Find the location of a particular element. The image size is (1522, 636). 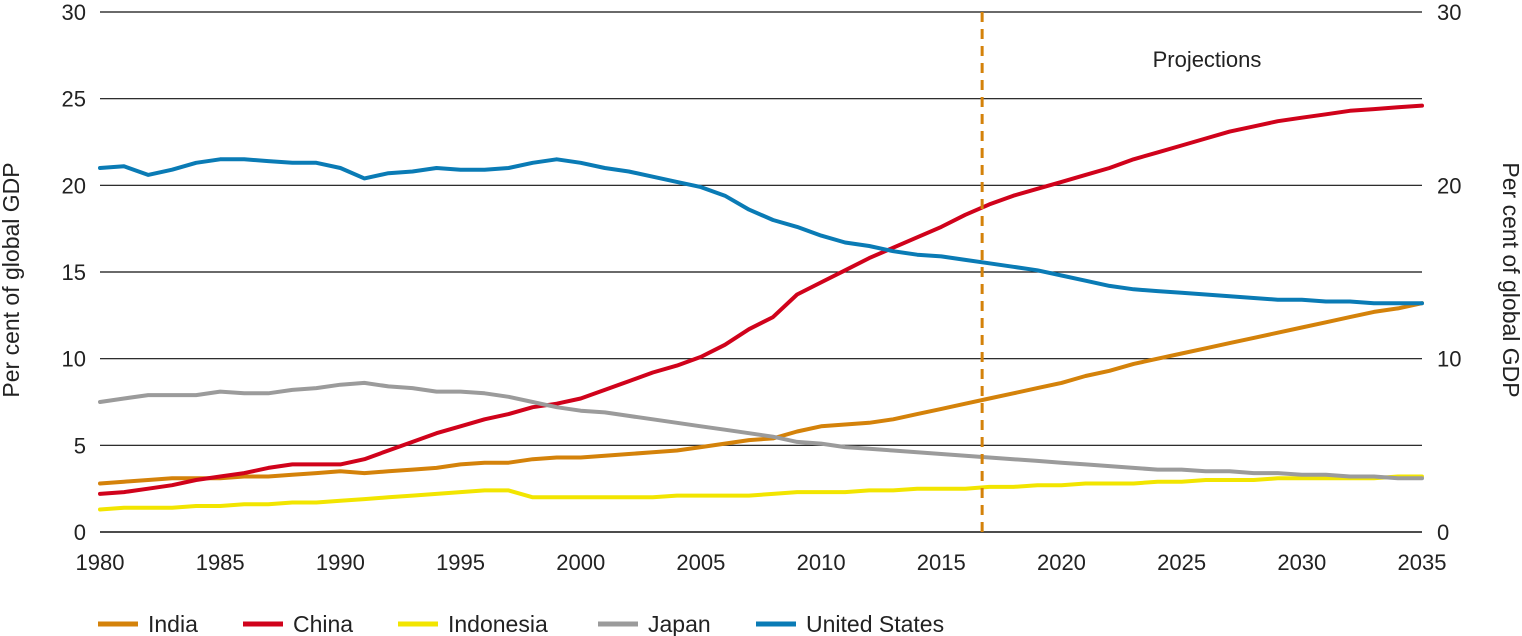

legend-label: China is located at coordinates (323, 623).